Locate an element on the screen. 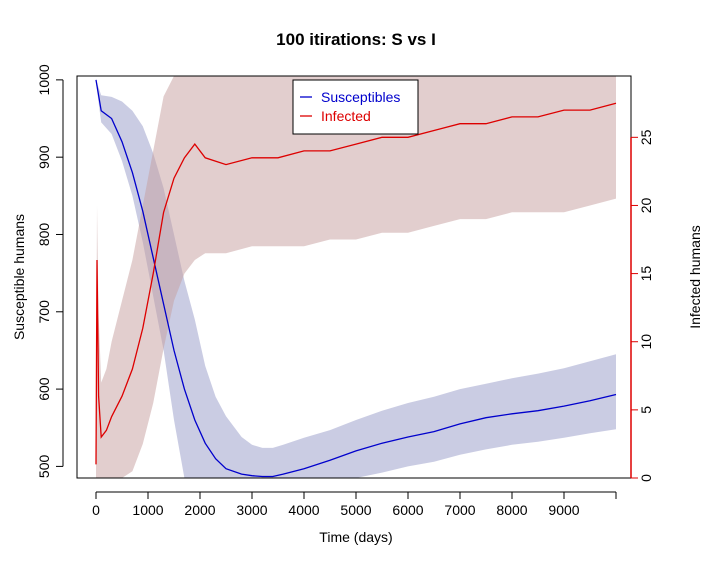  y2-tick-label: 25 is located at coordinates (646, 137).